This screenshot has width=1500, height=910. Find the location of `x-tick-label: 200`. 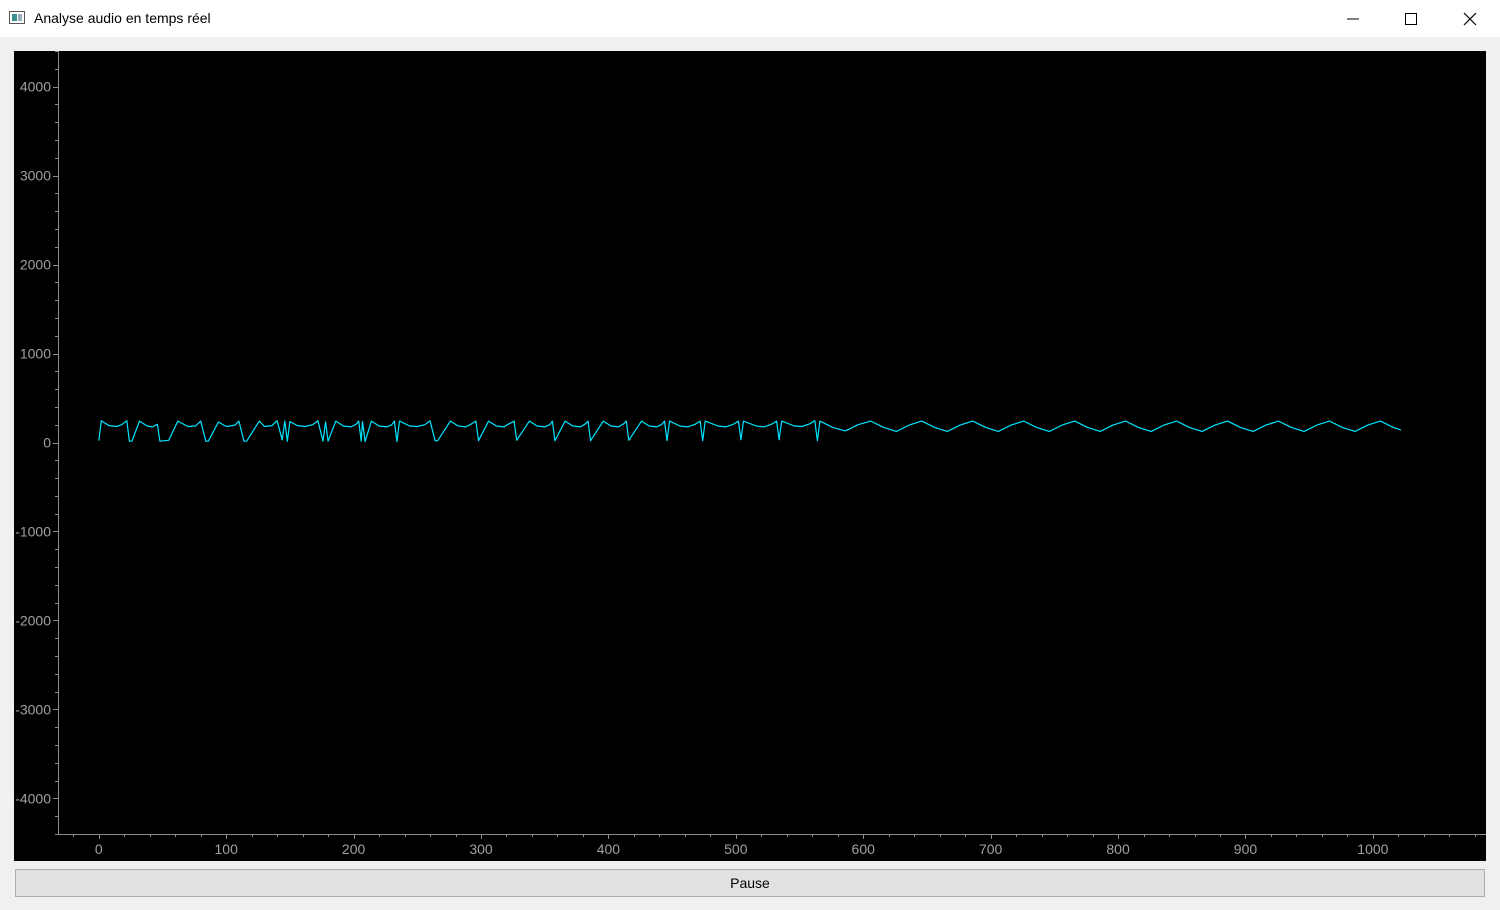

x-tick-label: 200 is located at coordinates (354, 849).